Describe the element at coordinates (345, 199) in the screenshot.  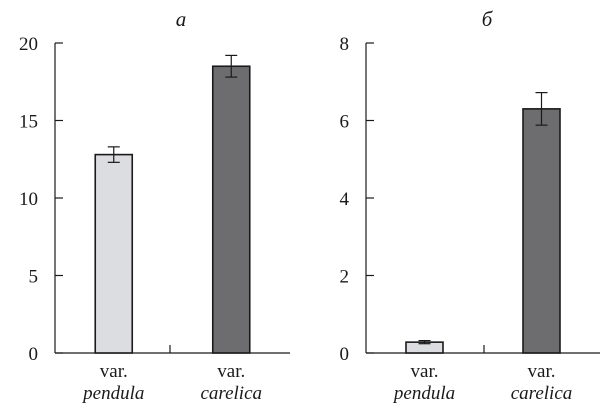
I see `panel-b-y-tick-label: 4` at that location.